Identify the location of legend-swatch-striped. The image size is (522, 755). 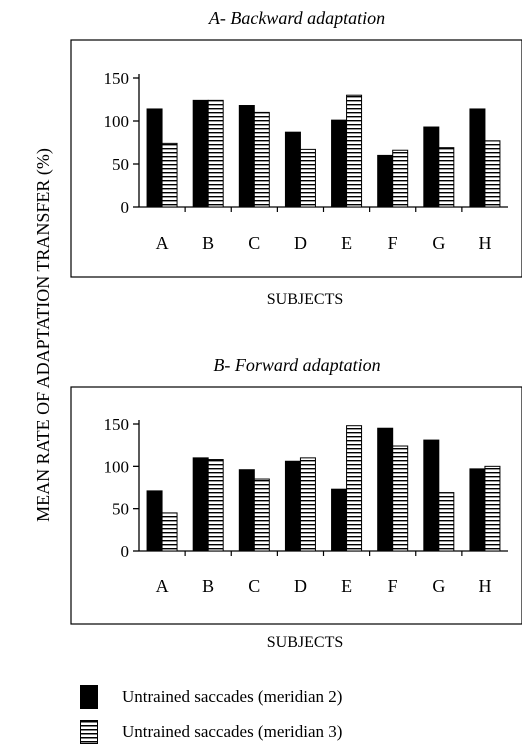
(89, 732).